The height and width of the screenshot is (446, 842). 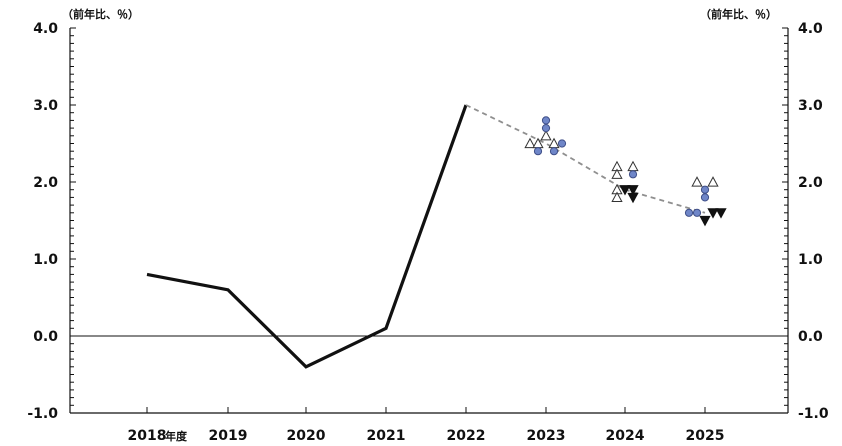 I want to click on x-axis-title: 年度, so click(x=176, y=436).